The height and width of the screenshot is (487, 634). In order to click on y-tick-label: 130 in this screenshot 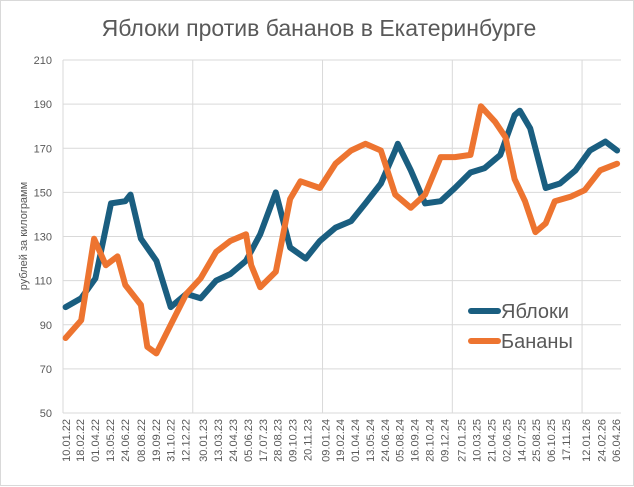, I will do `click(43, 238)`.